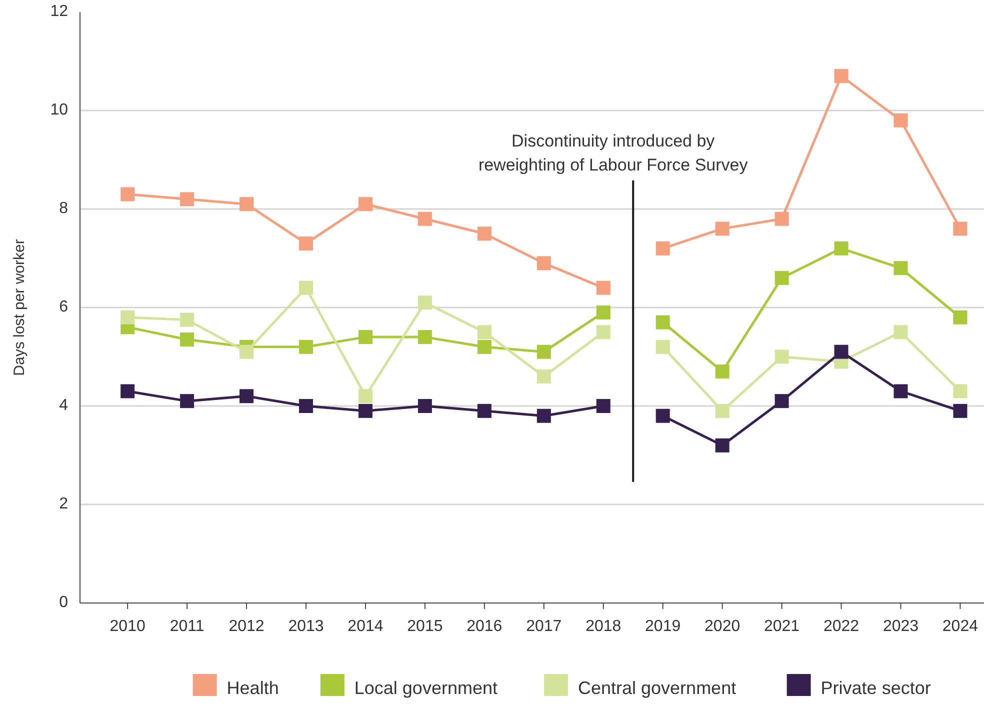  I want to click on x-tick-label: 2014, so click(366, 626).